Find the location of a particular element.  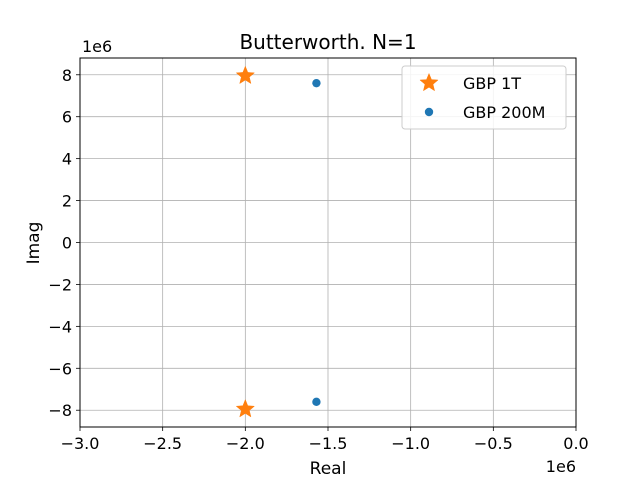

y-axis-label: Imag is located at coordinates (34, 243).